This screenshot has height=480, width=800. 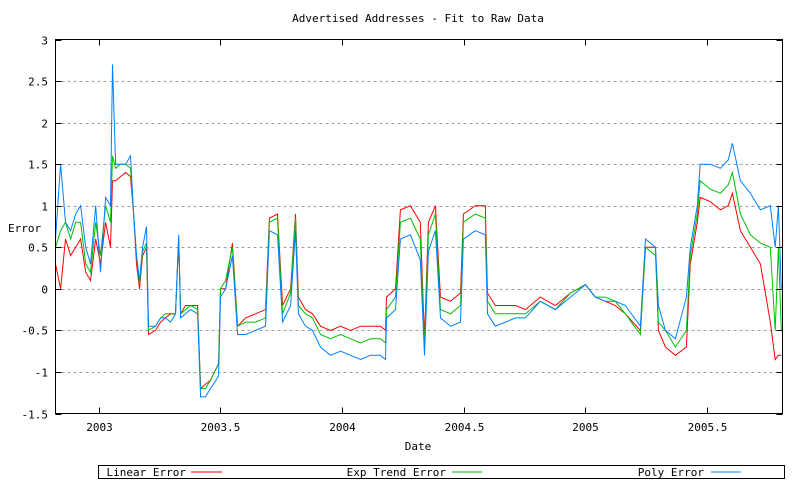 What do you see at coordinates (44, 41) in the screenshot?
I see `y-tick-label: 3` at bounding box center [44, 41].